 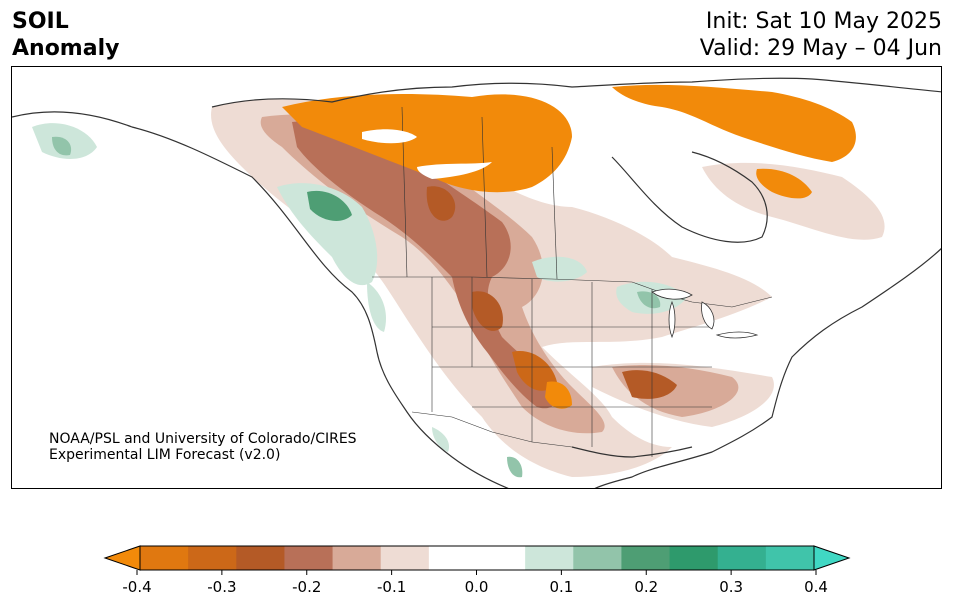 What do you see at coordinates (221, 587) in the screenshot?
I see `colorbar-tick-label: -0.3` at bounding box center [221, 587].